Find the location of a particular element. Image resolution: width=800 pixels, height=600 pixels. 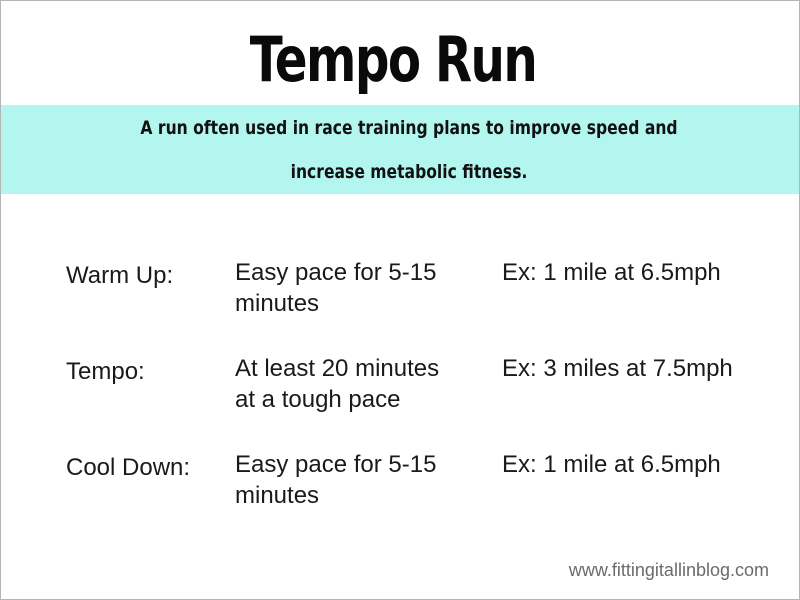

warm-up-description: Easy pace for 5-15 minutes is located at coordinates (360, 288).